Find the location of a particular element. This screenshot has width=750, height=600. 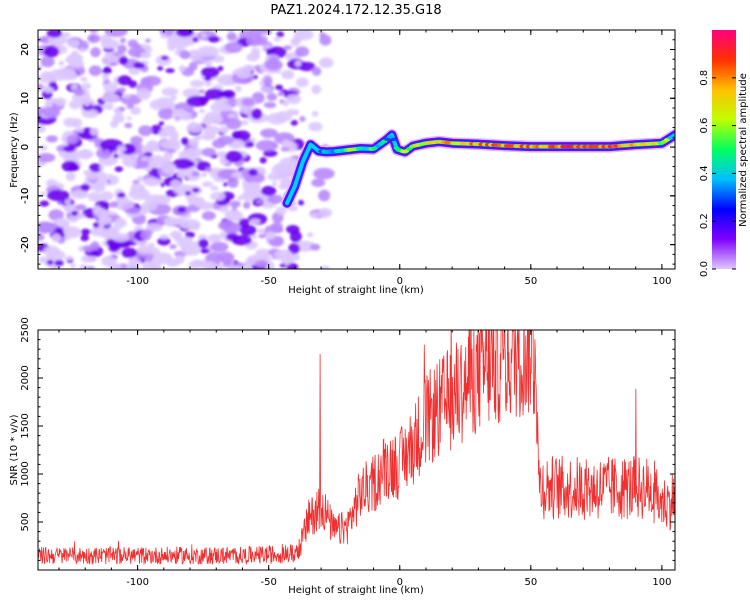

colorbar-label: Normalized spectral amplitude is located at coordinates (743, 150).